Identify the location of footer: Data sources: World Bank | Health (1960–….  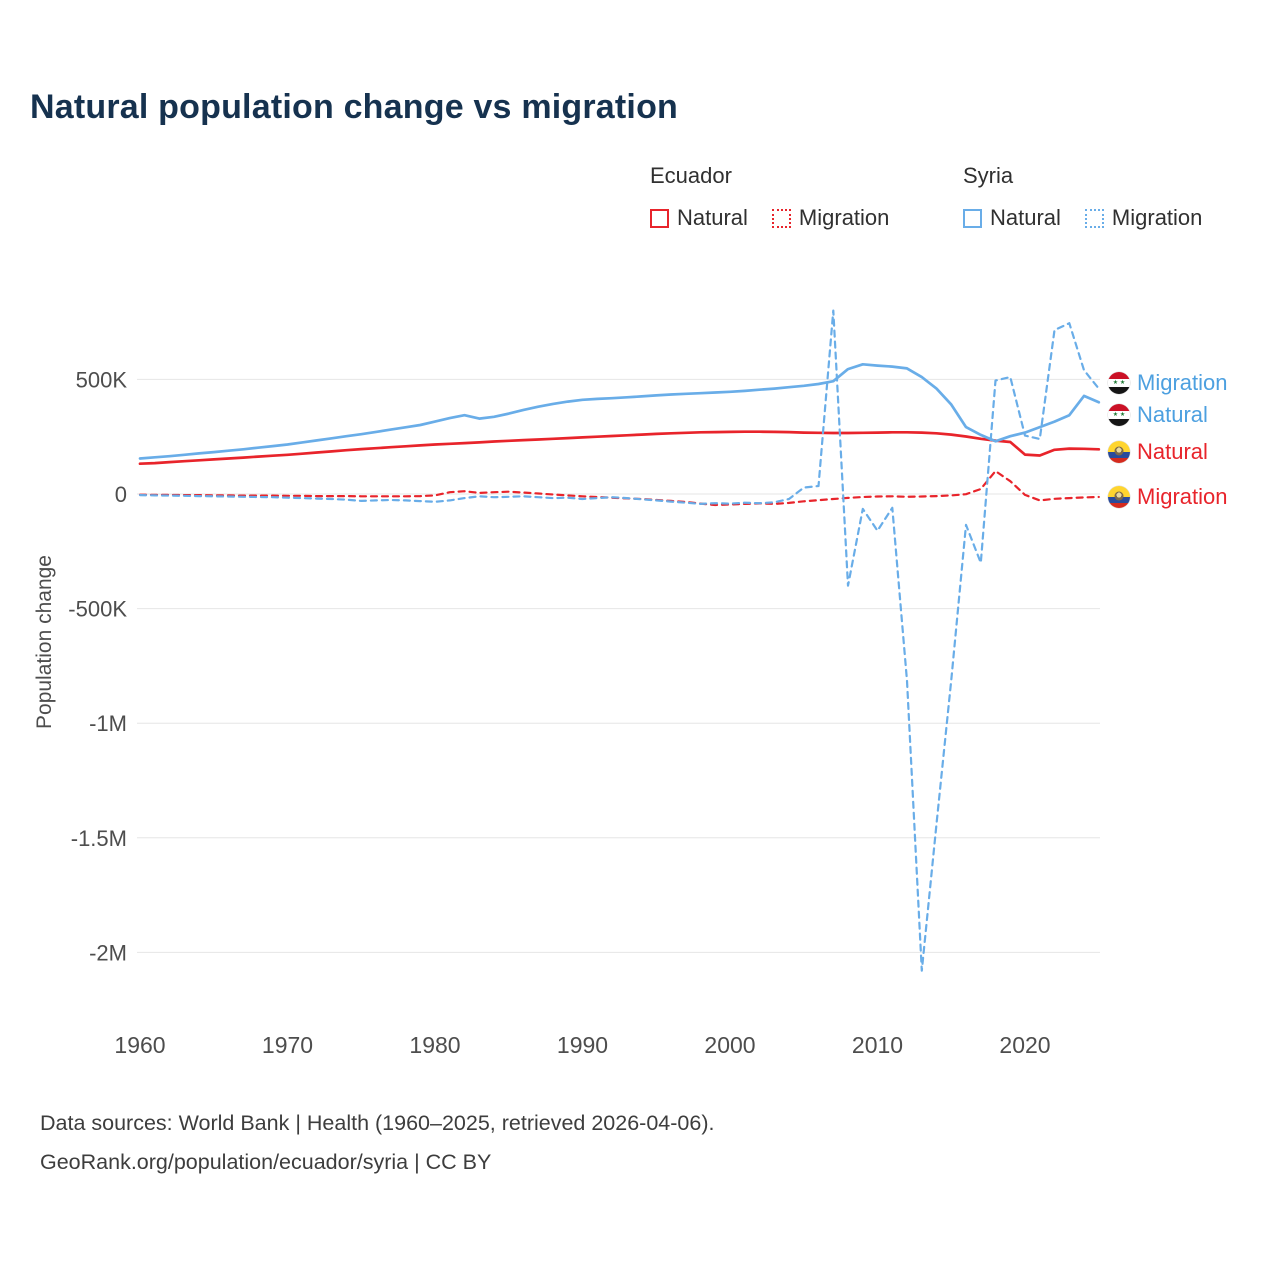
(377, 1142).